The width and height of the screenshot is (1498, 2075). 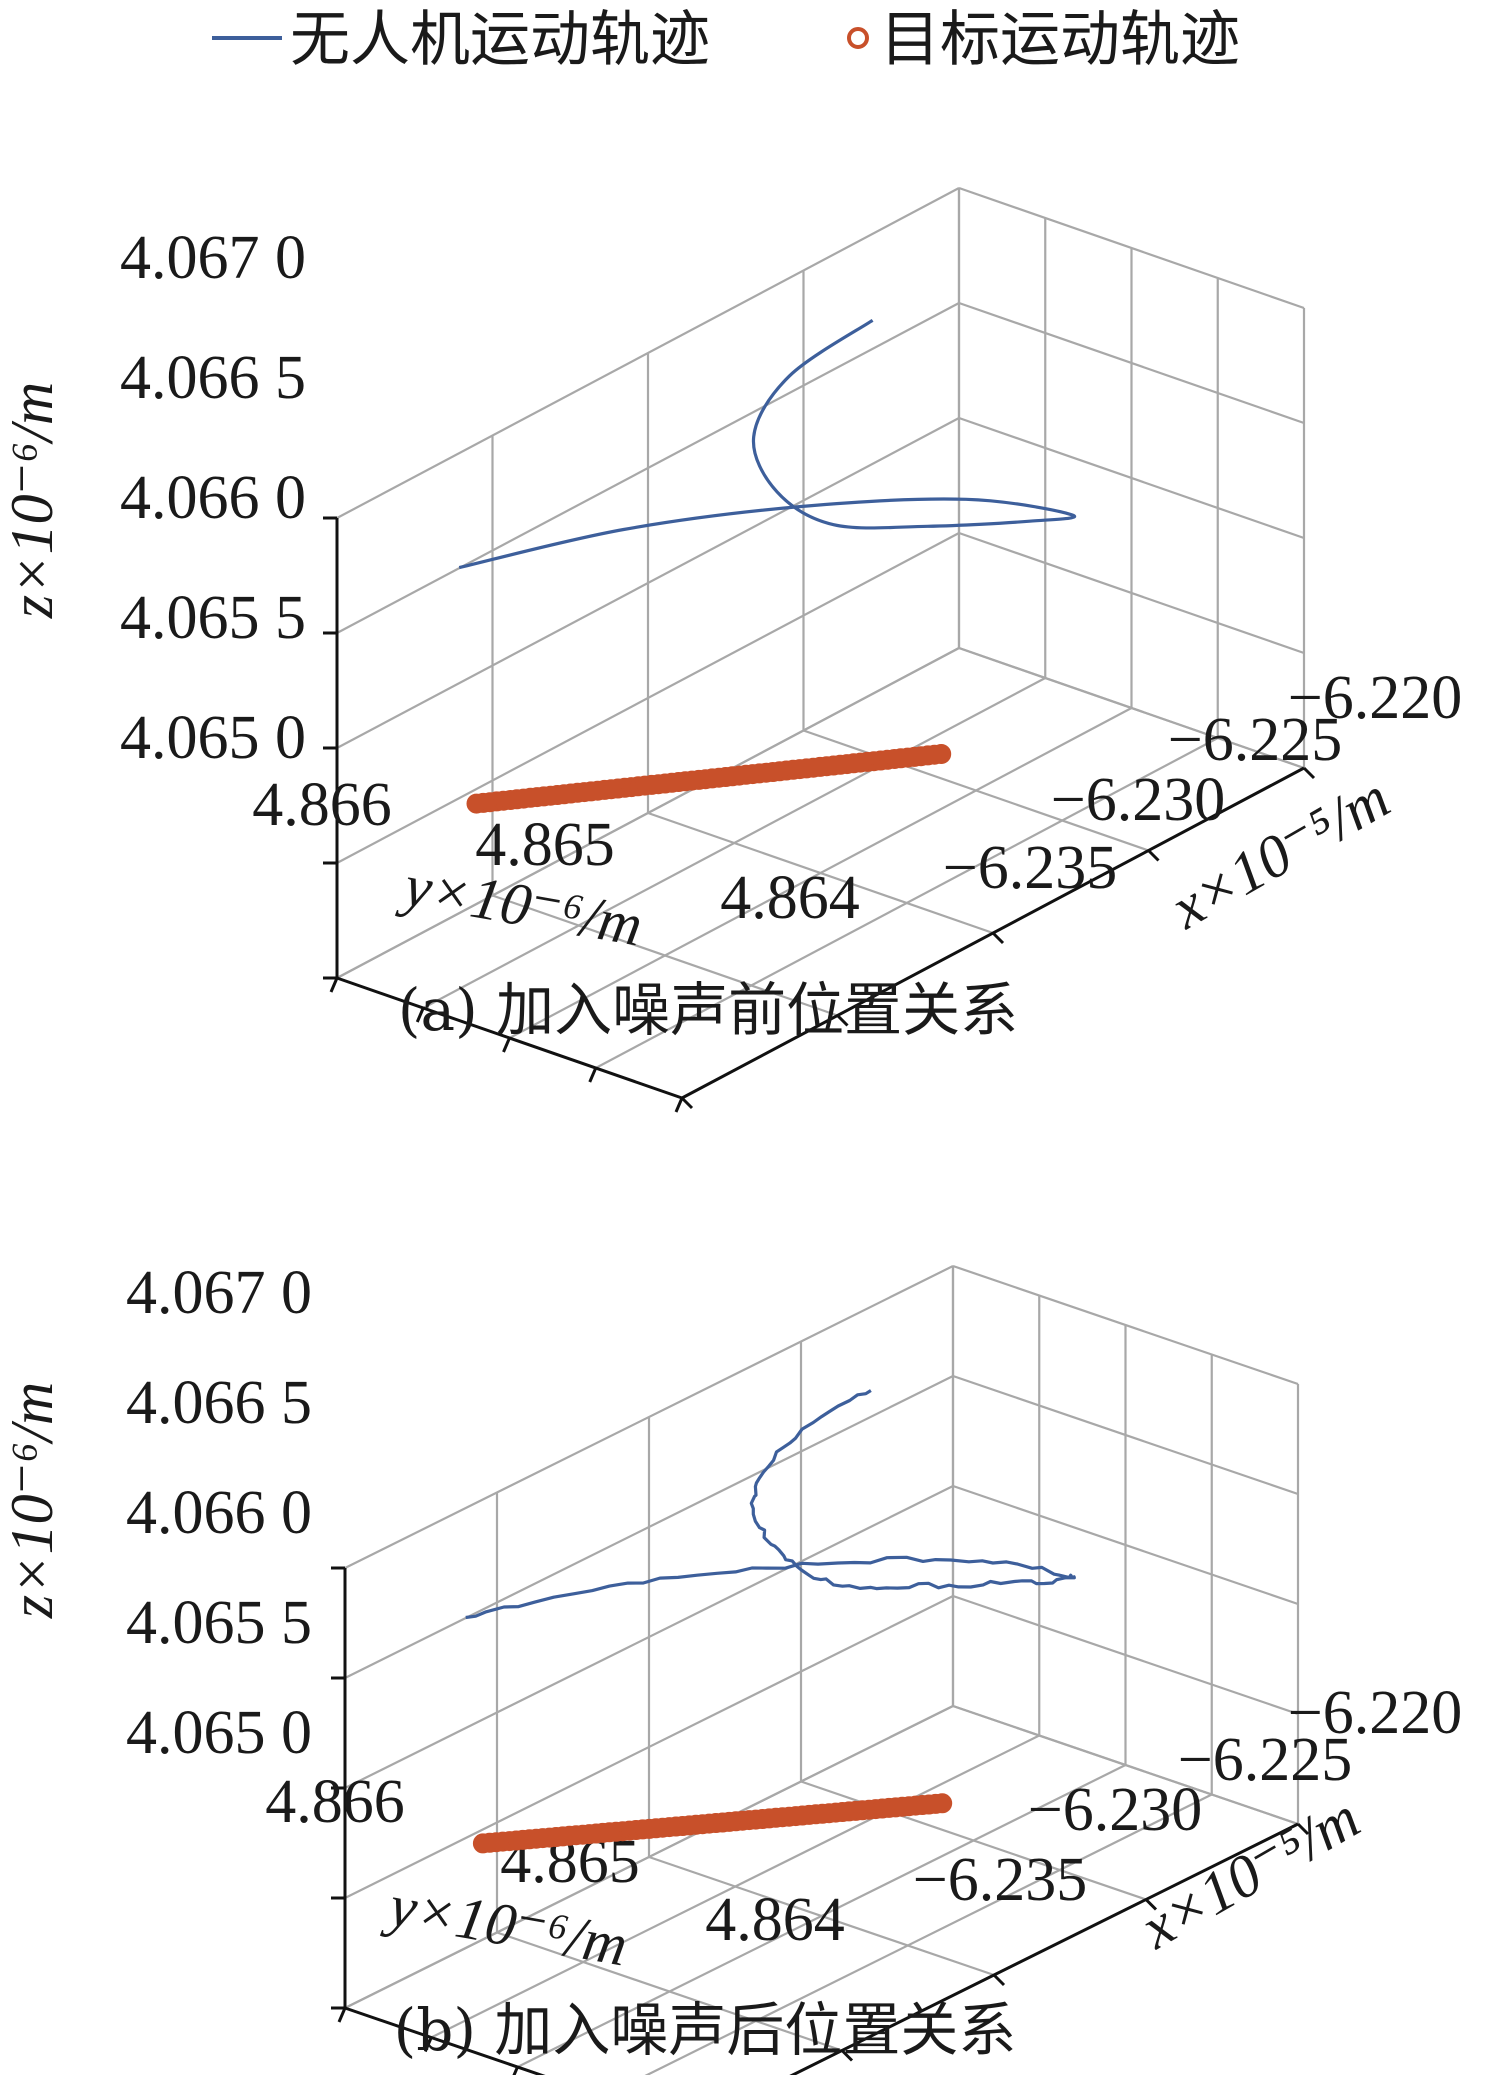 I want to click on panel-a-x-tick: −6.235, so click(x=1030, y=868).